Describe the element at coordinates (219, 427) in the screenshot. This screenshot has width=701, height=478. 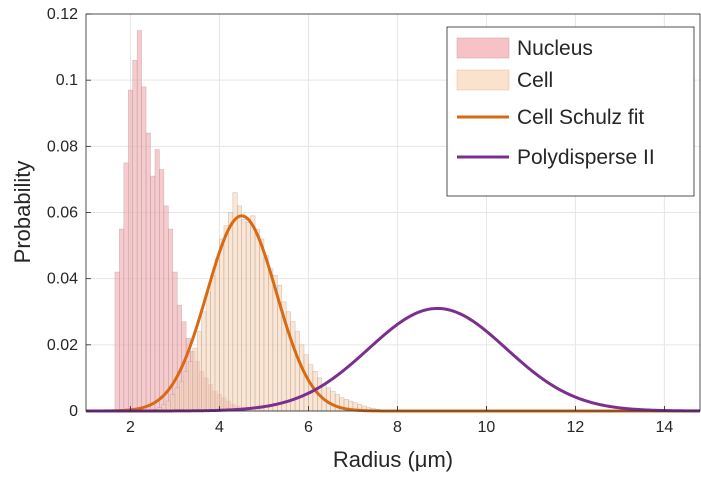
I see `x-tick-label: 4` at that location.